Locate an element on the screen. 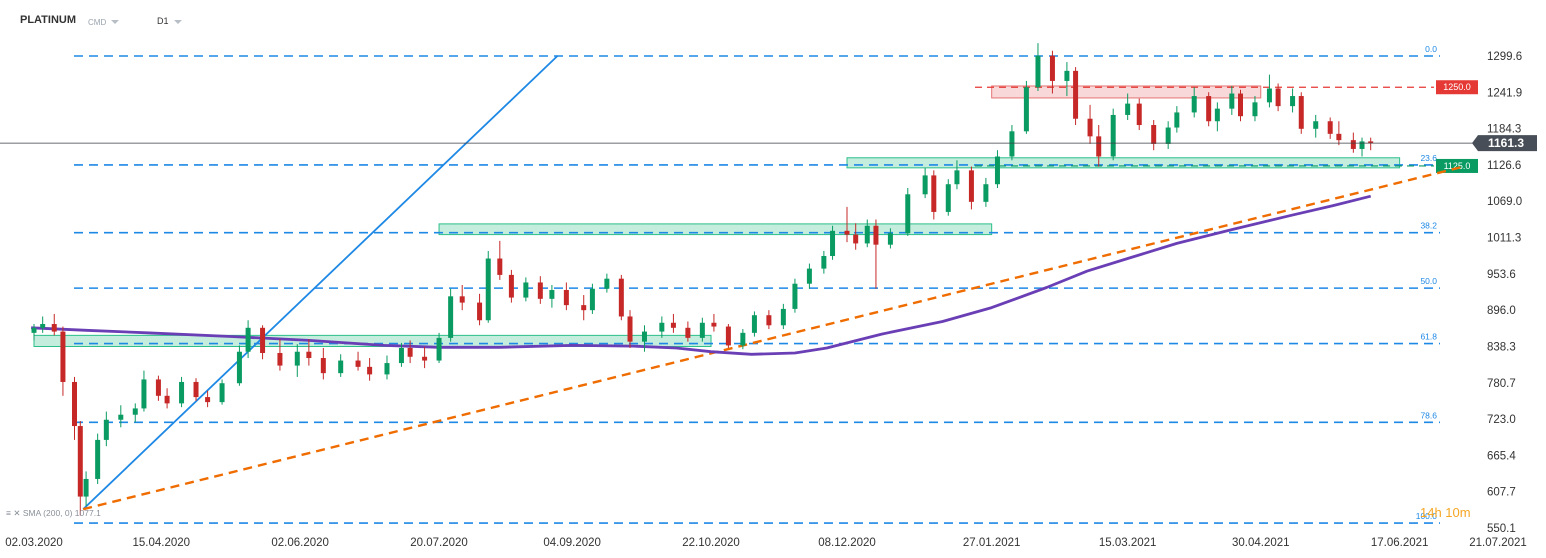  y-tick-label: 1069.0 is located at coordinates (1504, 202).